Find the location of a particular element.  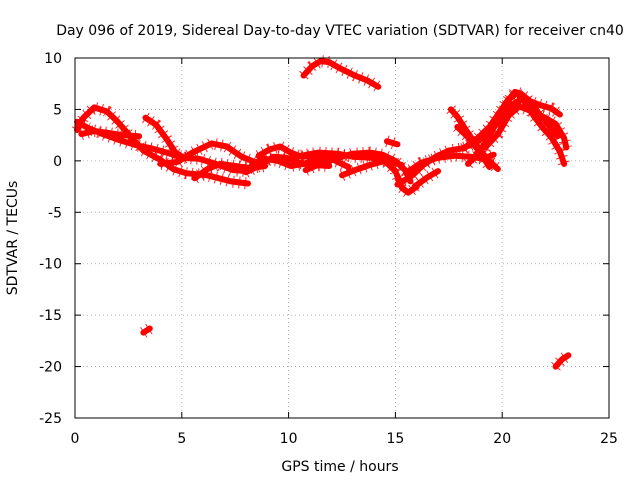

y-tick-label: -20 is located at coordinates (50, 368).